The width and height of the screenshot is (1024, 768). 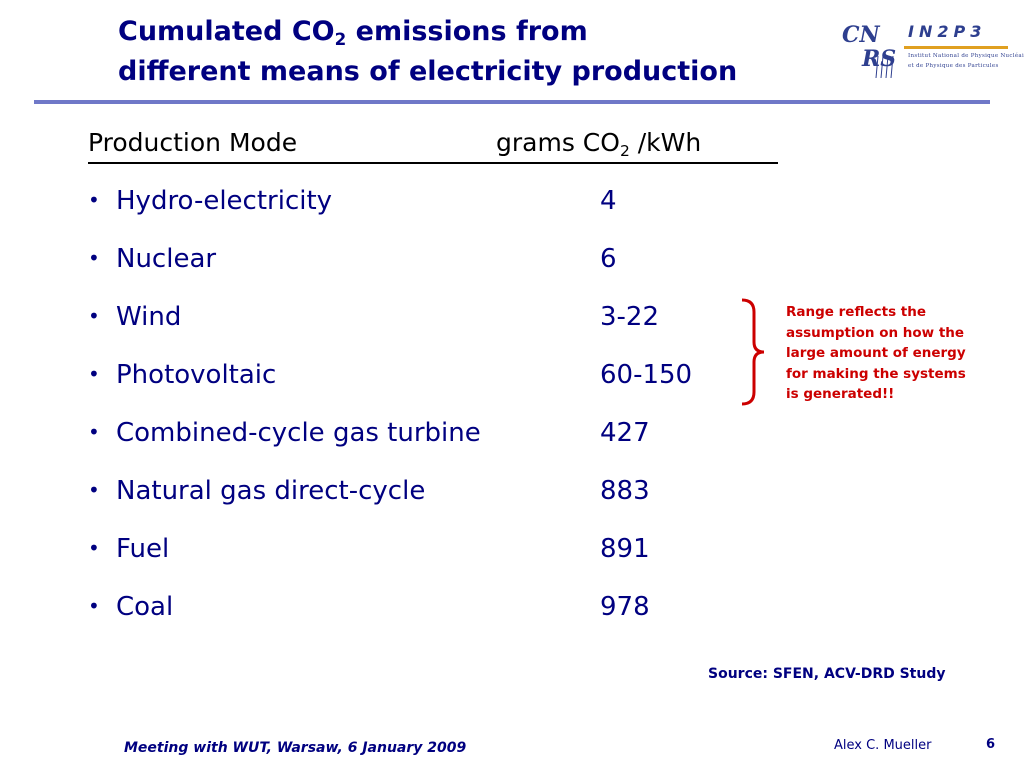 I want to click on list-item: • Combined-cycle gas turbine 427, so click(x=438, y=441).